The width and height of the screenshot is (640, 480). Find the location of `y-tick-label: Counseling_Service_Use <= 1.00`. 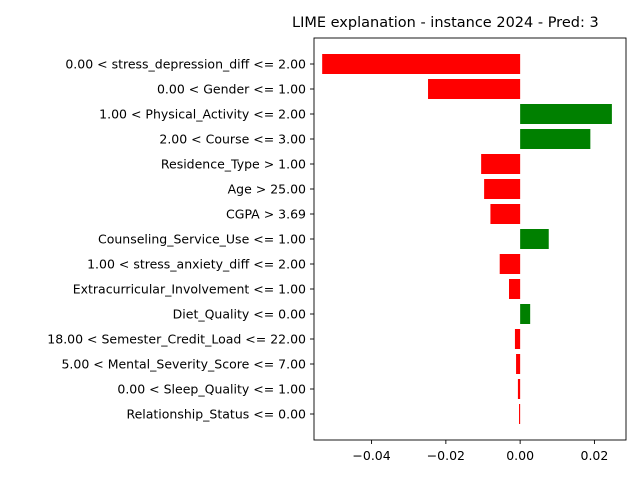

y-tick-label: Counseling_Service_Use <= 1.00 is located at coordinates (202, 239).